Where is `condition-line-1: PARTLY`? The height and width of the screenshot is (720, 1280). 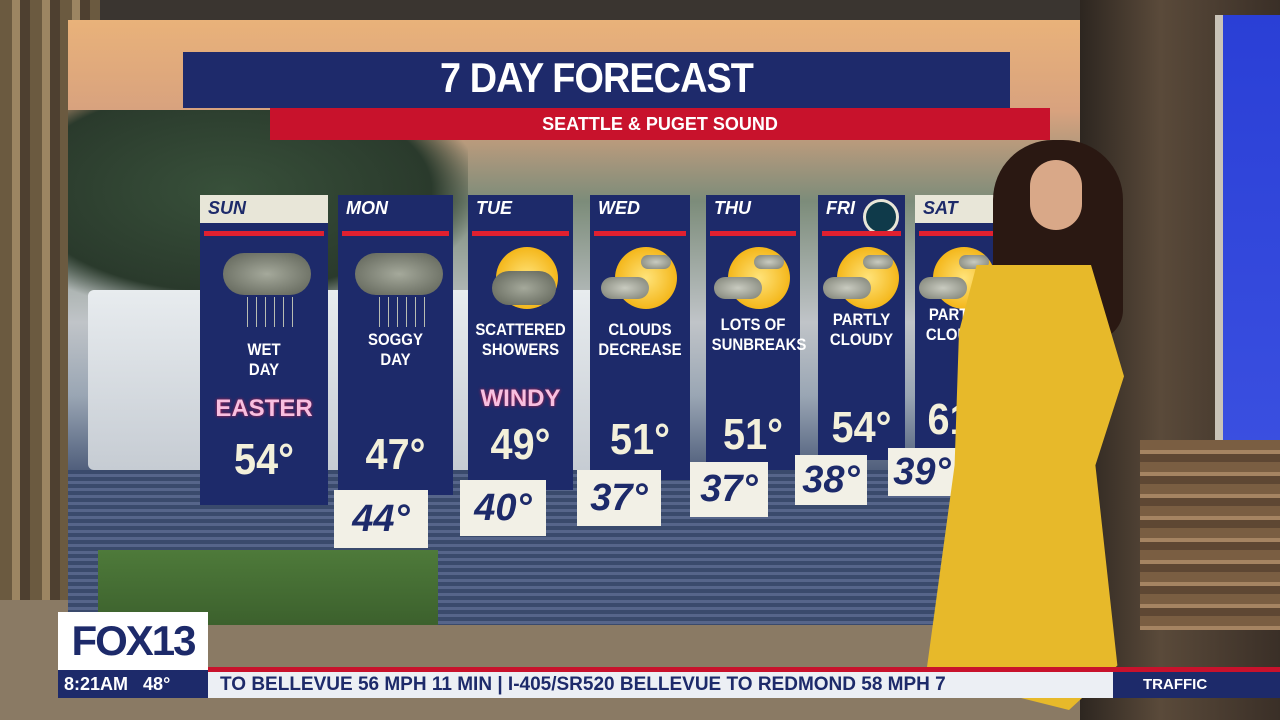 condition-line-1: PARTLY is located at coordinates (861, 319).